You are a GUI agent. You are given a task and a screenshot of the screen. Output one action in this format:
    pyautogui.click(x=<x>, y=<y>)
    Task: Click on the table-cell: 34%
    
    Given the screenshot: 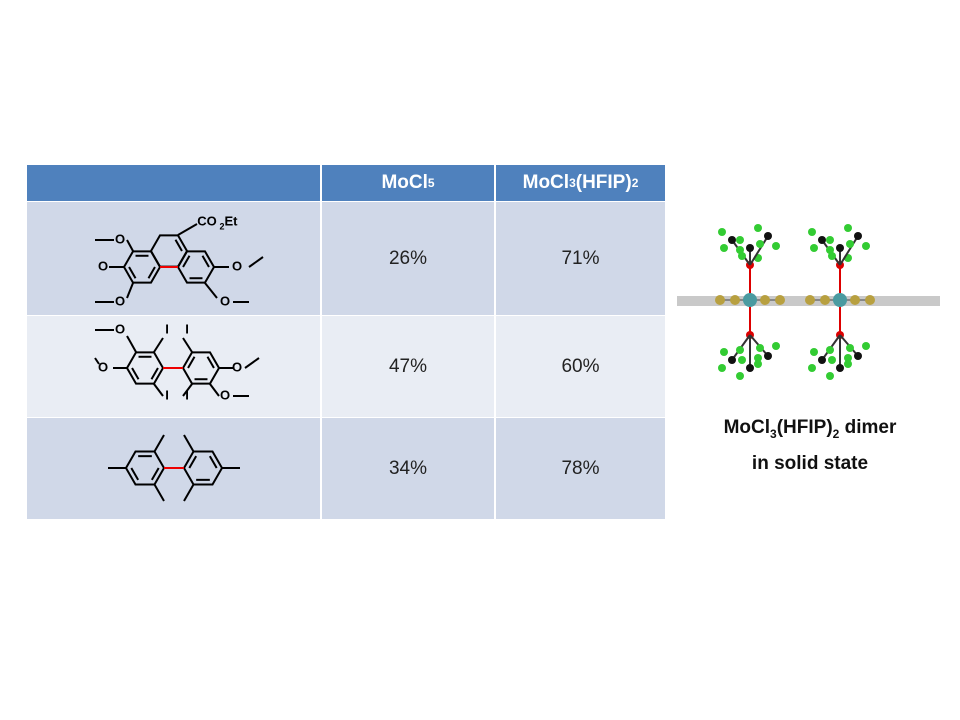 What is the action you would take?
    pyautogui.click(x=408, y=468)
    